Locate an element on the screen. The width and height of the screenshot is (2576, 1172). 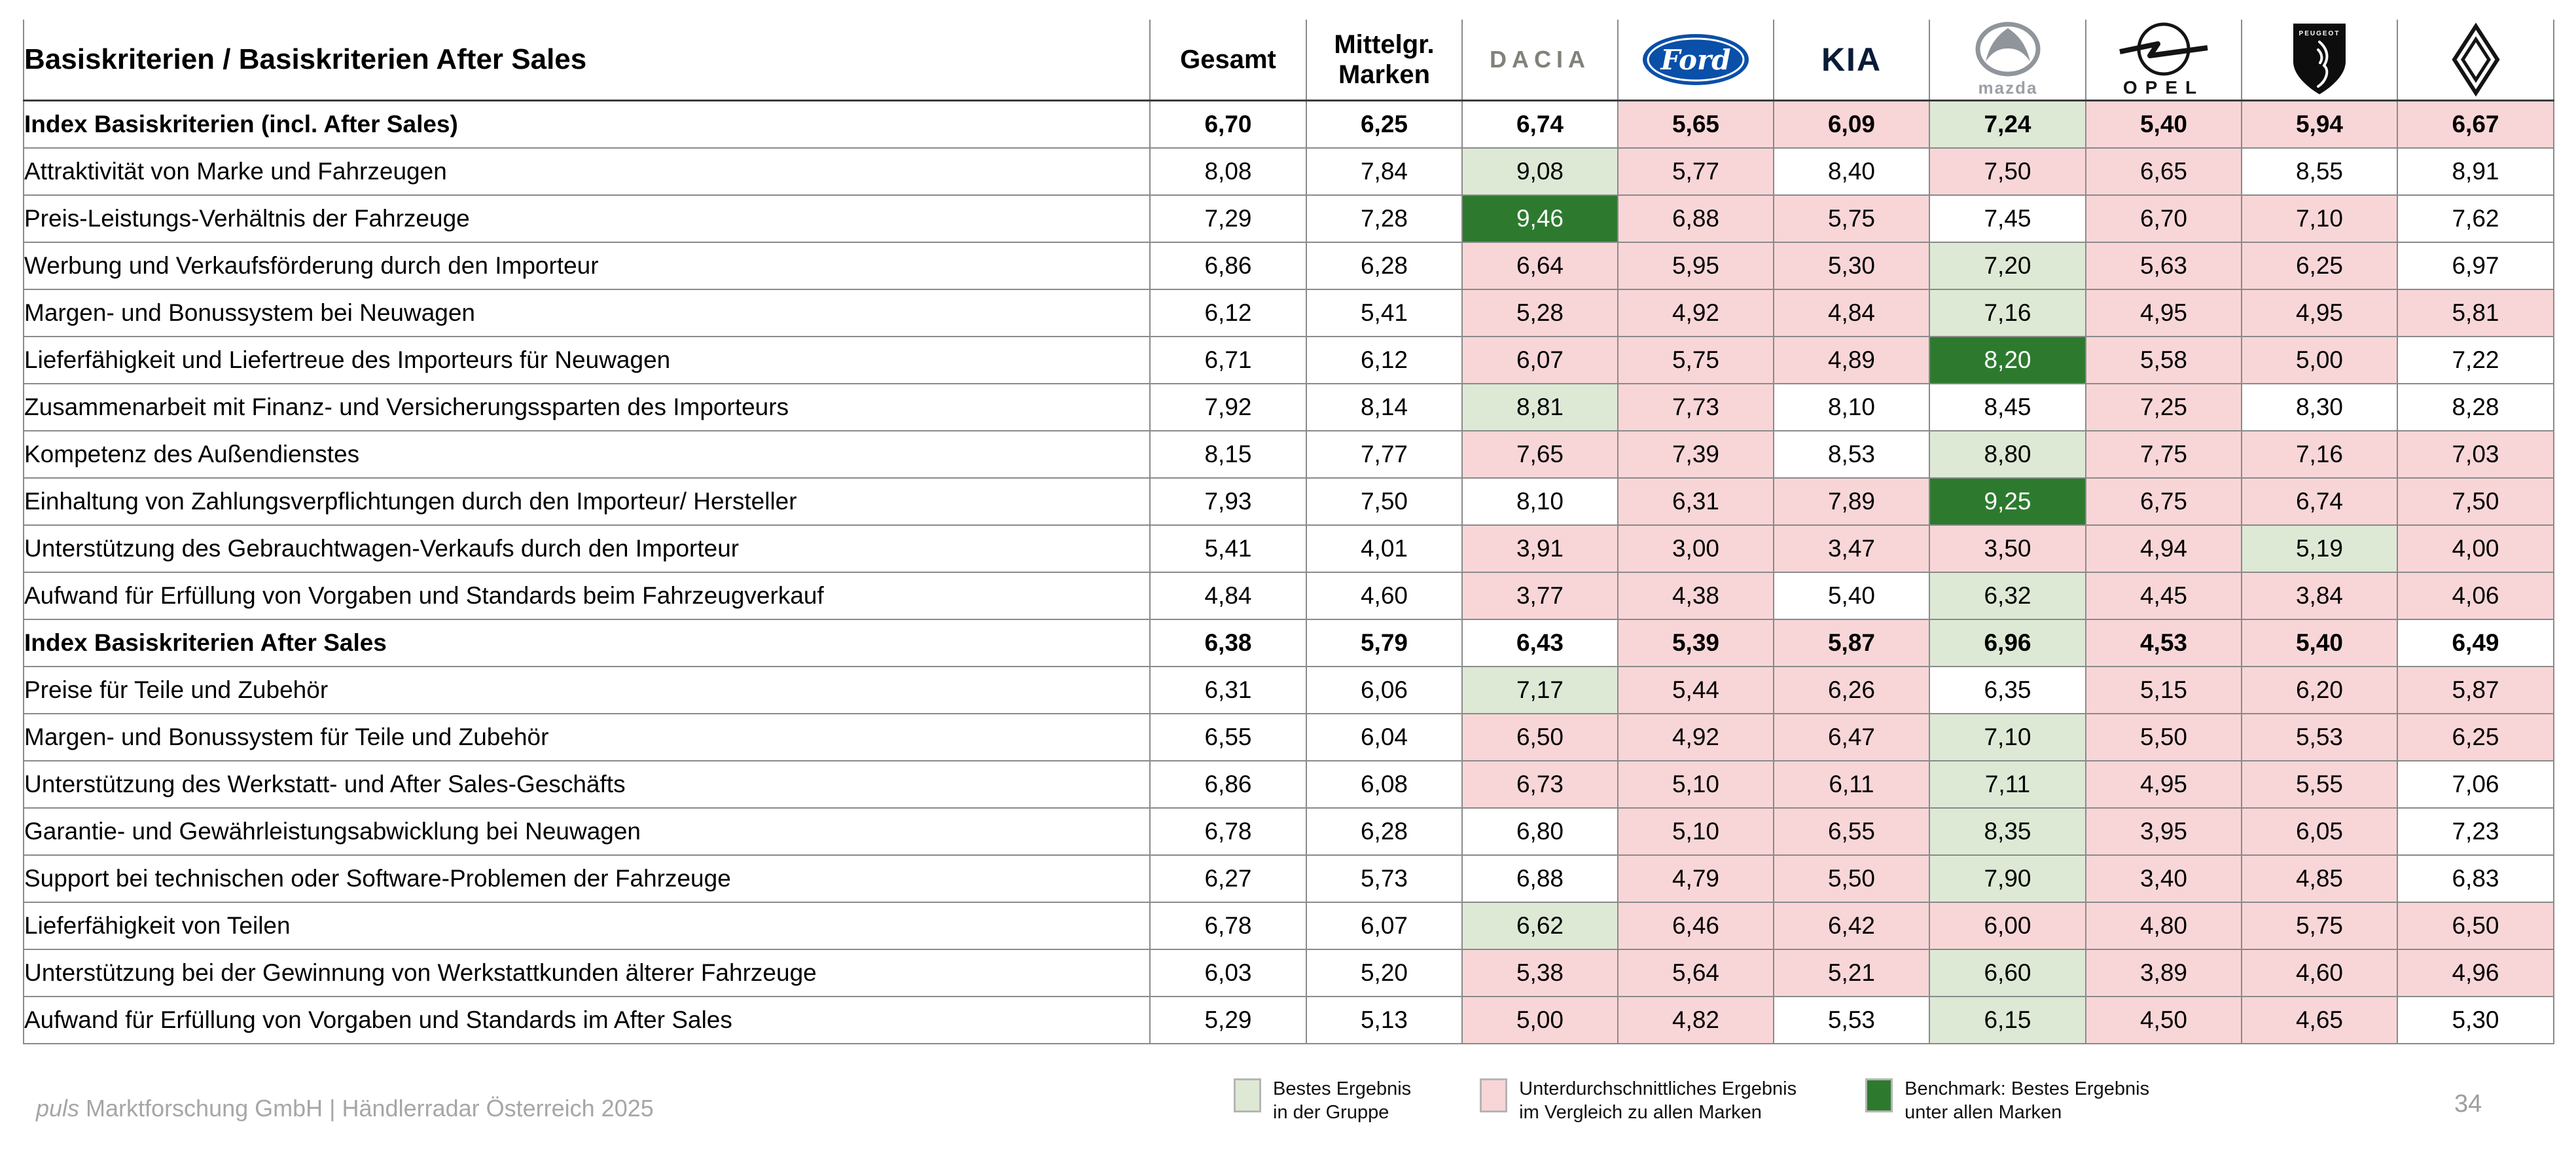
legend-label: Bestes Ergebnis in der Gruppe is located at coordinates (1342, 1101).